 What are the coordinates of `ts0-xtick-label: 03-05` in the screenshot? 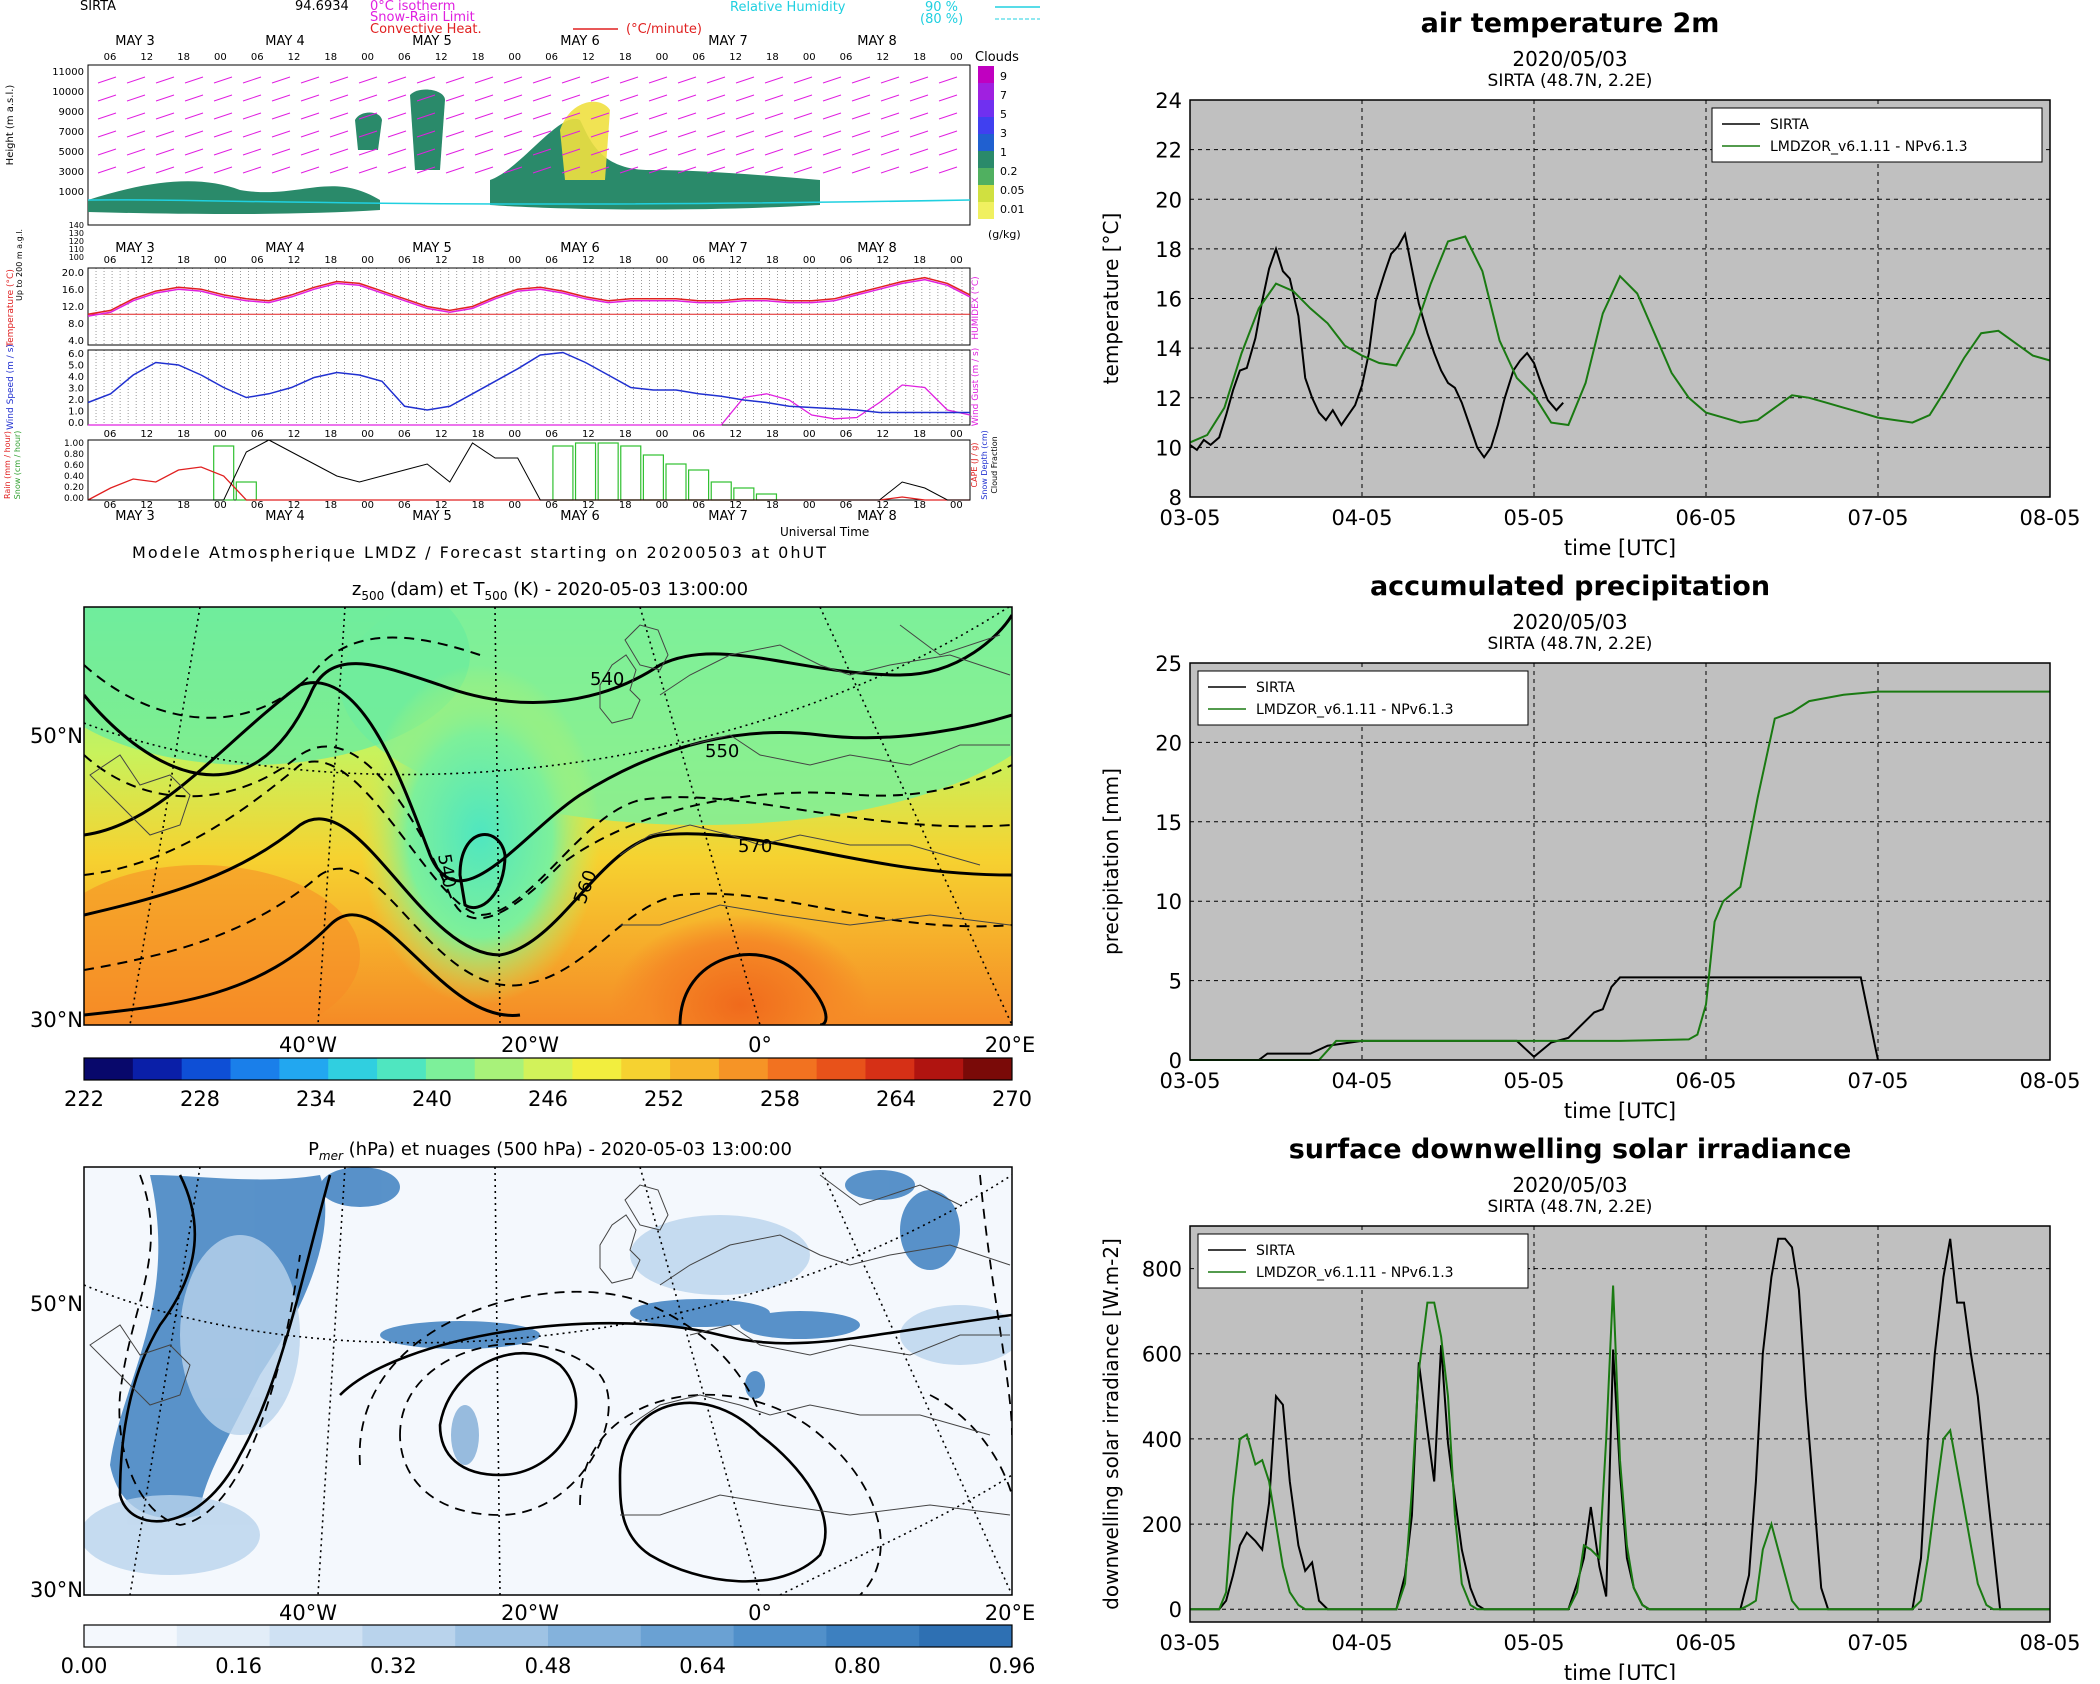 It's located at (1189, 518).